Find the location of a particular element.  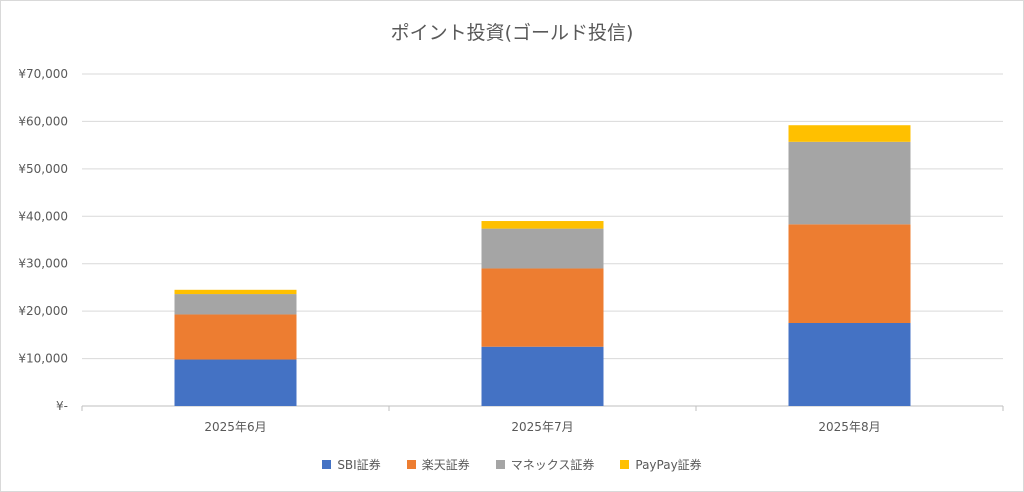

y-tick-label: ¥40,000 is located at coordinates (43, 216).